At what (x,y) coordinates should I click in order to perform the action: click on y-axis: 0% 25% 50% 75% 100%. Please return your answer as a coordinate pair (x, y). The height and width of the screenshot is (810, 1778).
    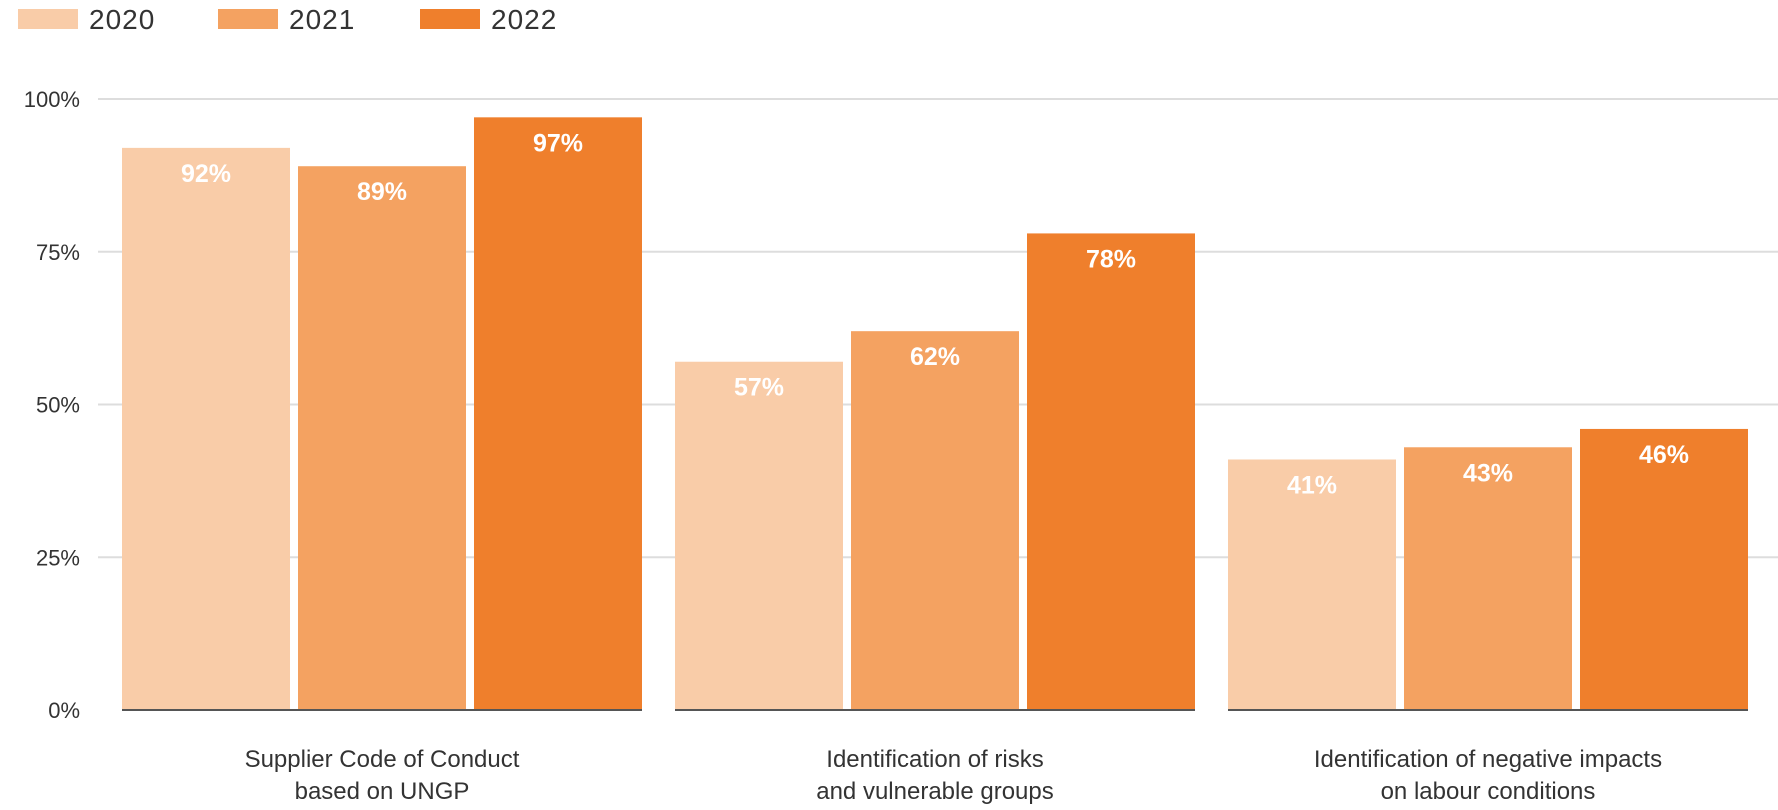
    Looking at the image, I should click on (52, 405).